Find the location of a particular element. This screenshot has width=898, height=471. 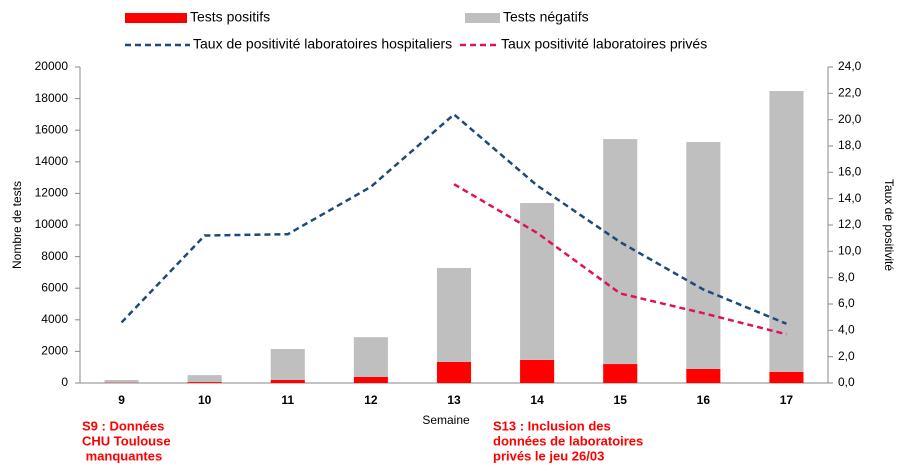

x-tick-label: 13 is located at coordinates (454, 400).